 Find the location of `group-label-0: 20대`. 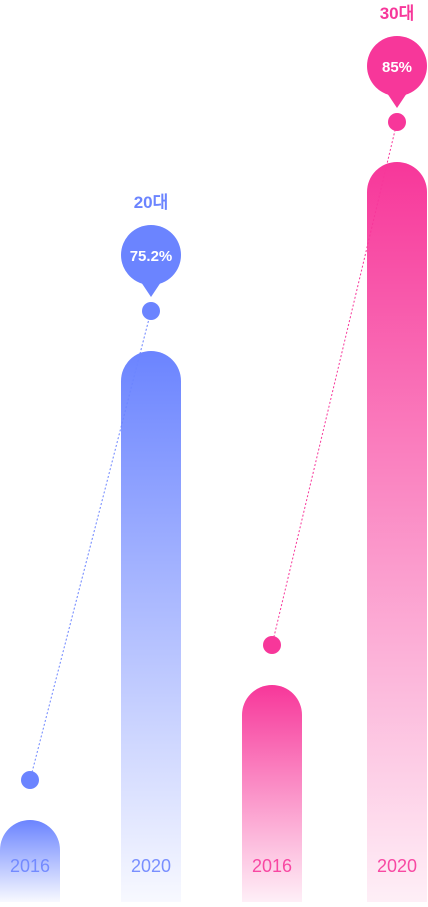

group-label-0: 20대 is located at coordinates (151, 202).